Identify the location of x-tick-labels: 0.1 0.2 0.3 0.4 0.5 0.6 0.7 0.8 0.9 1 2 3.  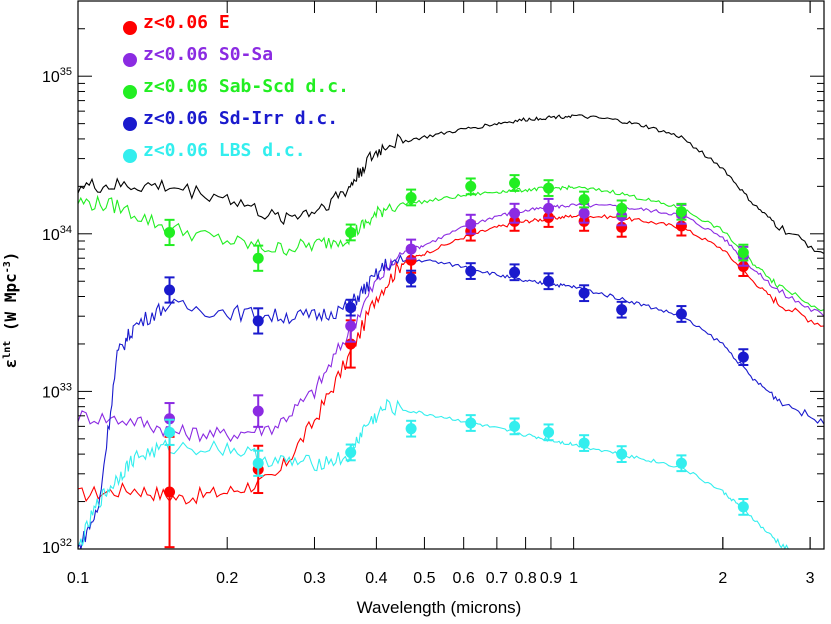
(441, 578).